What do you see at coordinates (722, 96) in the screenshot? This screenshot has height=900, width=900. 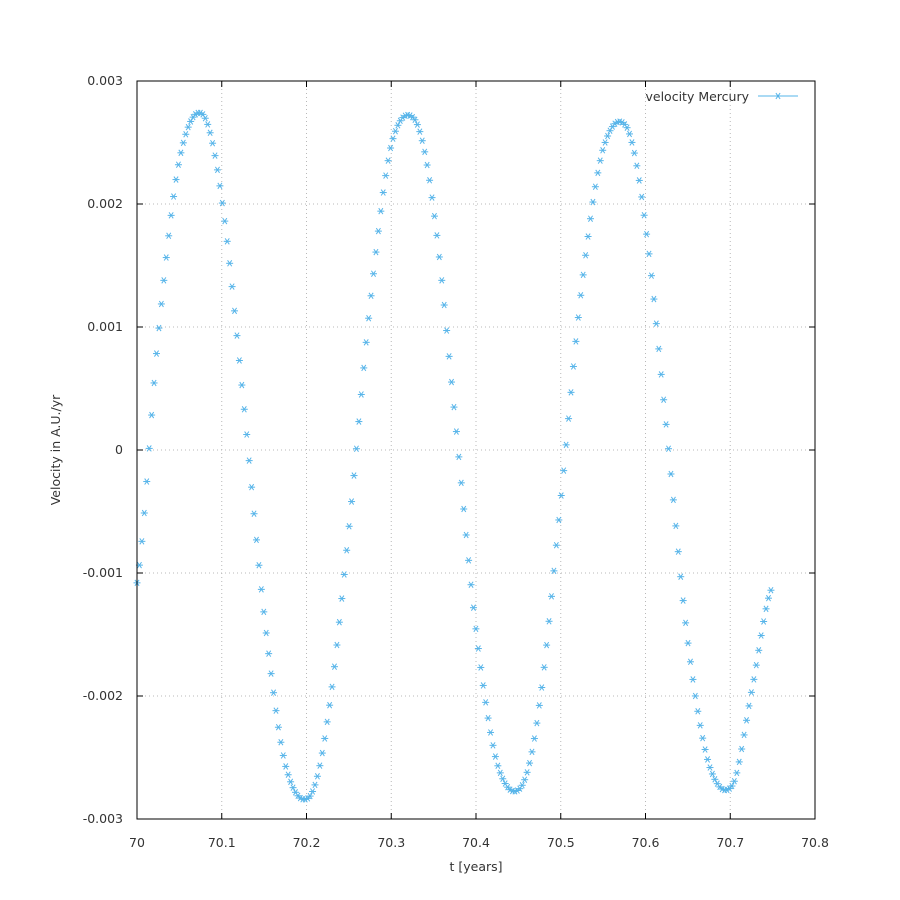 I see `legend: velocity Mercury` at bounding box center [722, 96].